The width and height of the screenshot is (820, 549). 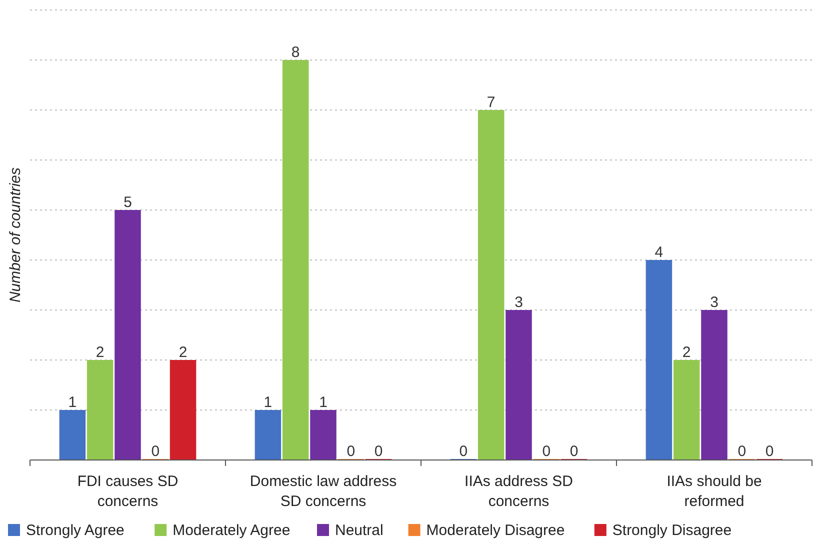 What do you see at coordinates (127, 491) in the screenshot?
I see `x-tick-label: FDI causes SD concerns` at bounding box center [127, 491].